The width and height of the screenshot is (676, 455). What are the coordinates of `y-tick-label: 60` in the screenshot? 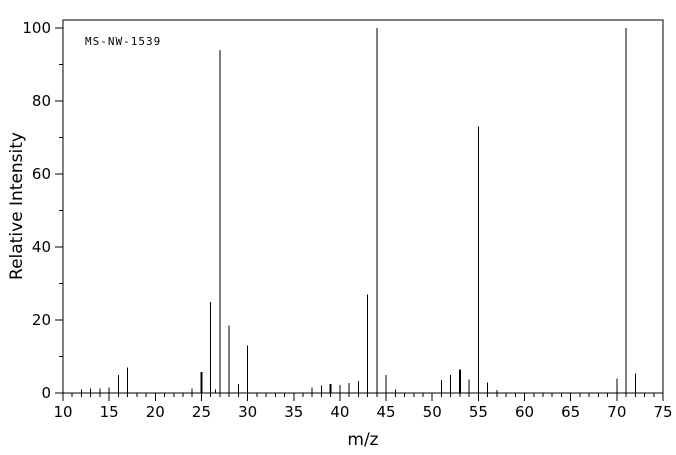 It's located at (41, 174).